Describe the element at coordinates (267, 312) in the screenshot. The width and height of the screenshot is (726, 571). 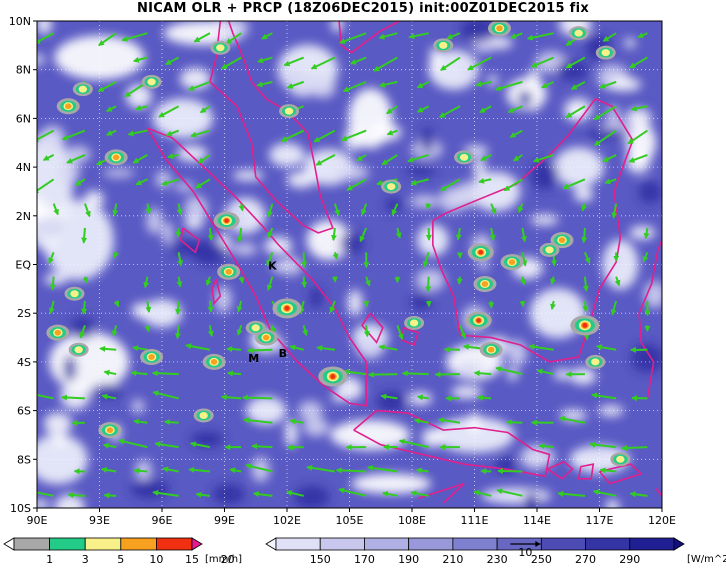
I see `site-markers: K M B` at that location.